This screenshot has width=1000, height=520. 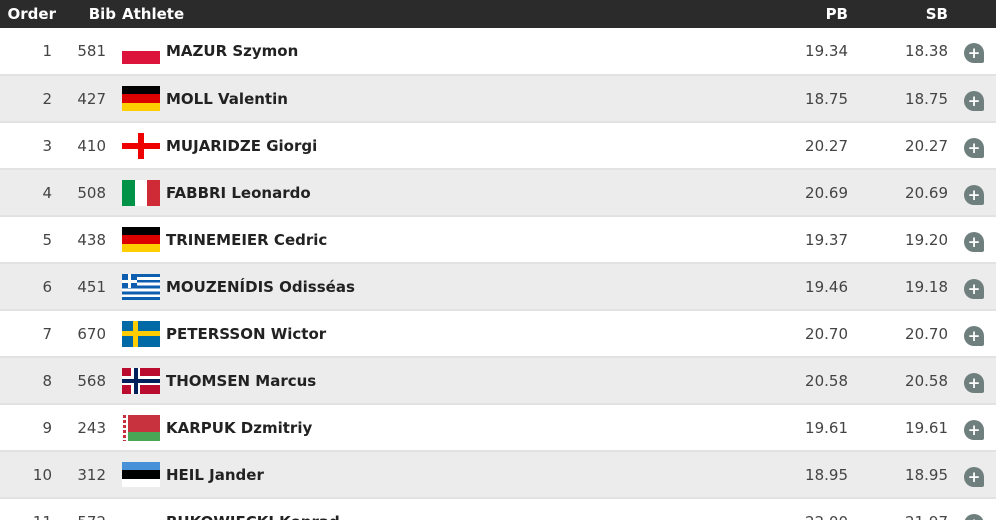 What do you see at coordinates (91, 474) in the screenshot?
I see `bib-cell: 312` at bounding box center [91, 474].